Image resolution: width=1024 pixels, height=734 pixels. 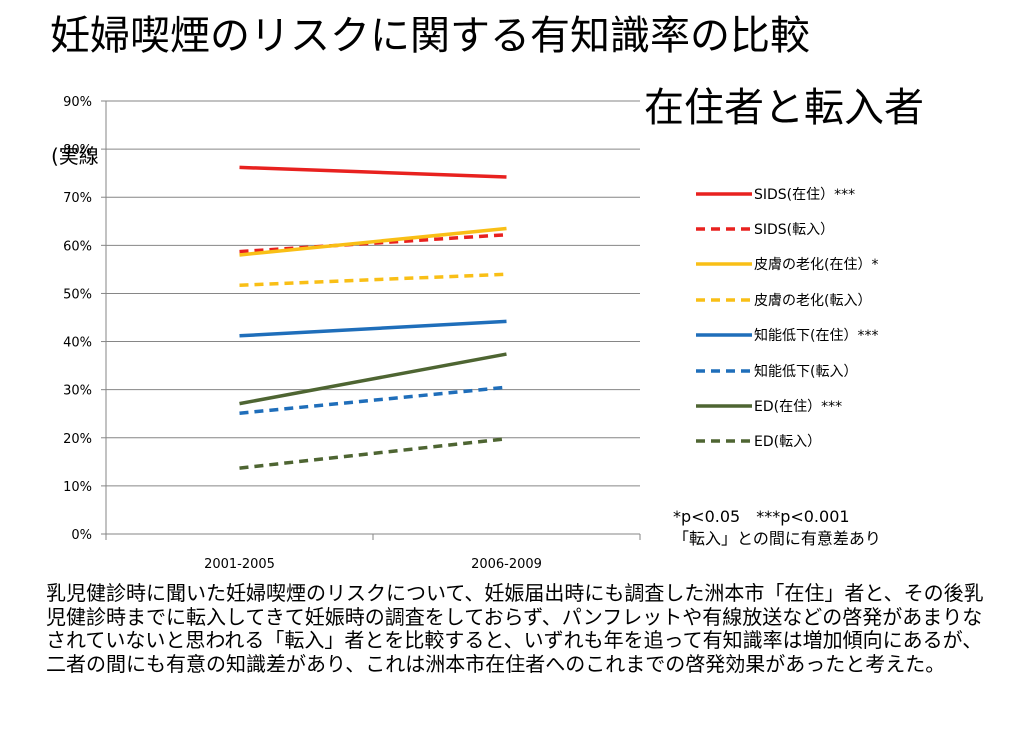 What do you see at coordinates (798, 407) in the screenshot?
I see `legend-label: ED(在住）***` at bounding box center [798, 407].